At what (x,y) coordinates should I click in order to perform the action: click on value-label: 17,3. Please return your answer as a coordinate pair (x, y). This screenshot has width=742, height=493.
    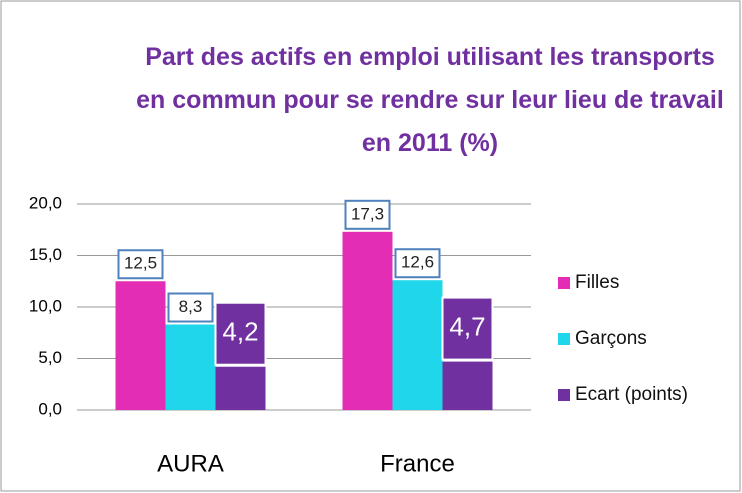
    Looking at the image, I should click on (367, 213).